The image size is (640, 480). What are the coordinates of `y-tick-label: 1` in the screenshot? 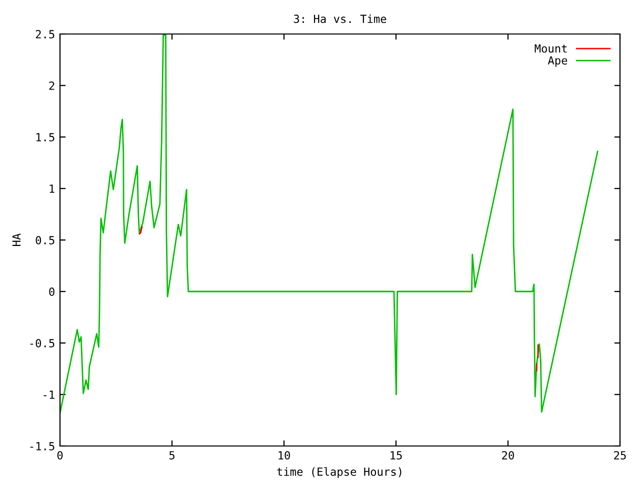 It's located at (52, 188).